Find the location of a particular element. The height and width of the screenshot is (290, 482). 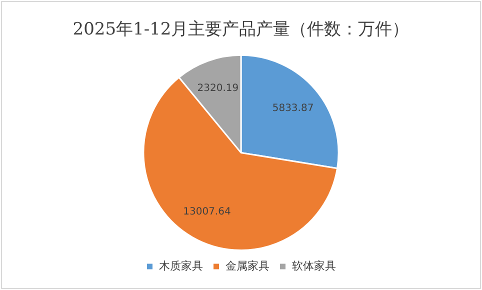

legend-label: 木质家具 is located at coordinates (180, 265).